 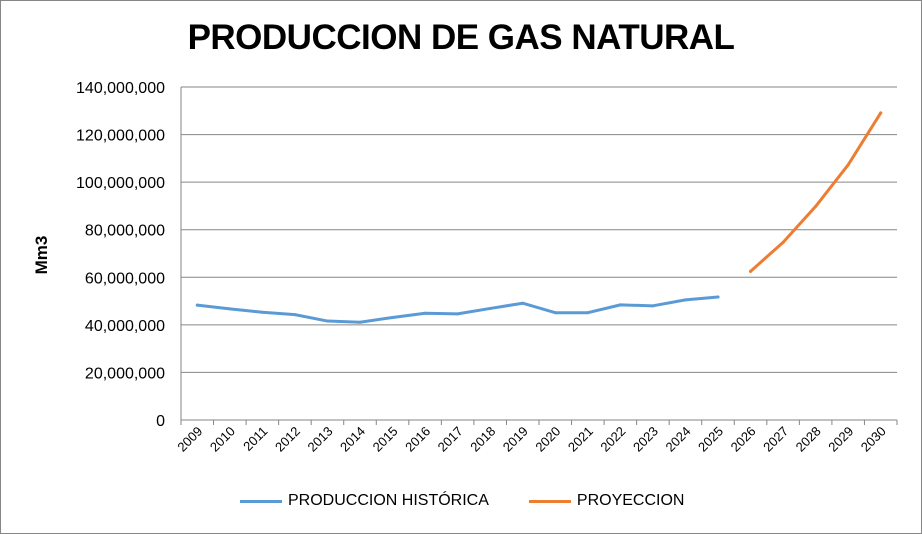 What do you see at coordinates (547, 439) in the screenshot?
I see `x-tick-label: 2020` at bounding box center [547, 439].